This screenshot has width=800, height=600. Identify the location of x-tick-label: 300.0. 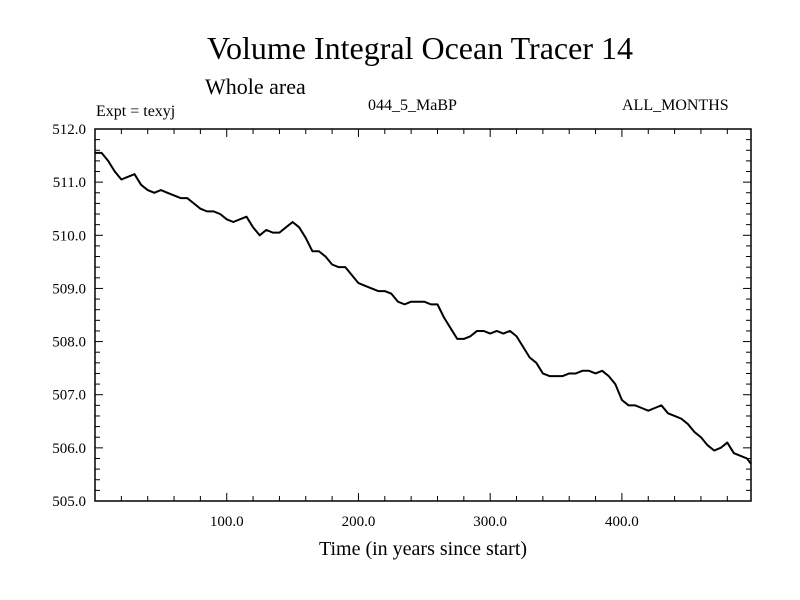
(490, 522).